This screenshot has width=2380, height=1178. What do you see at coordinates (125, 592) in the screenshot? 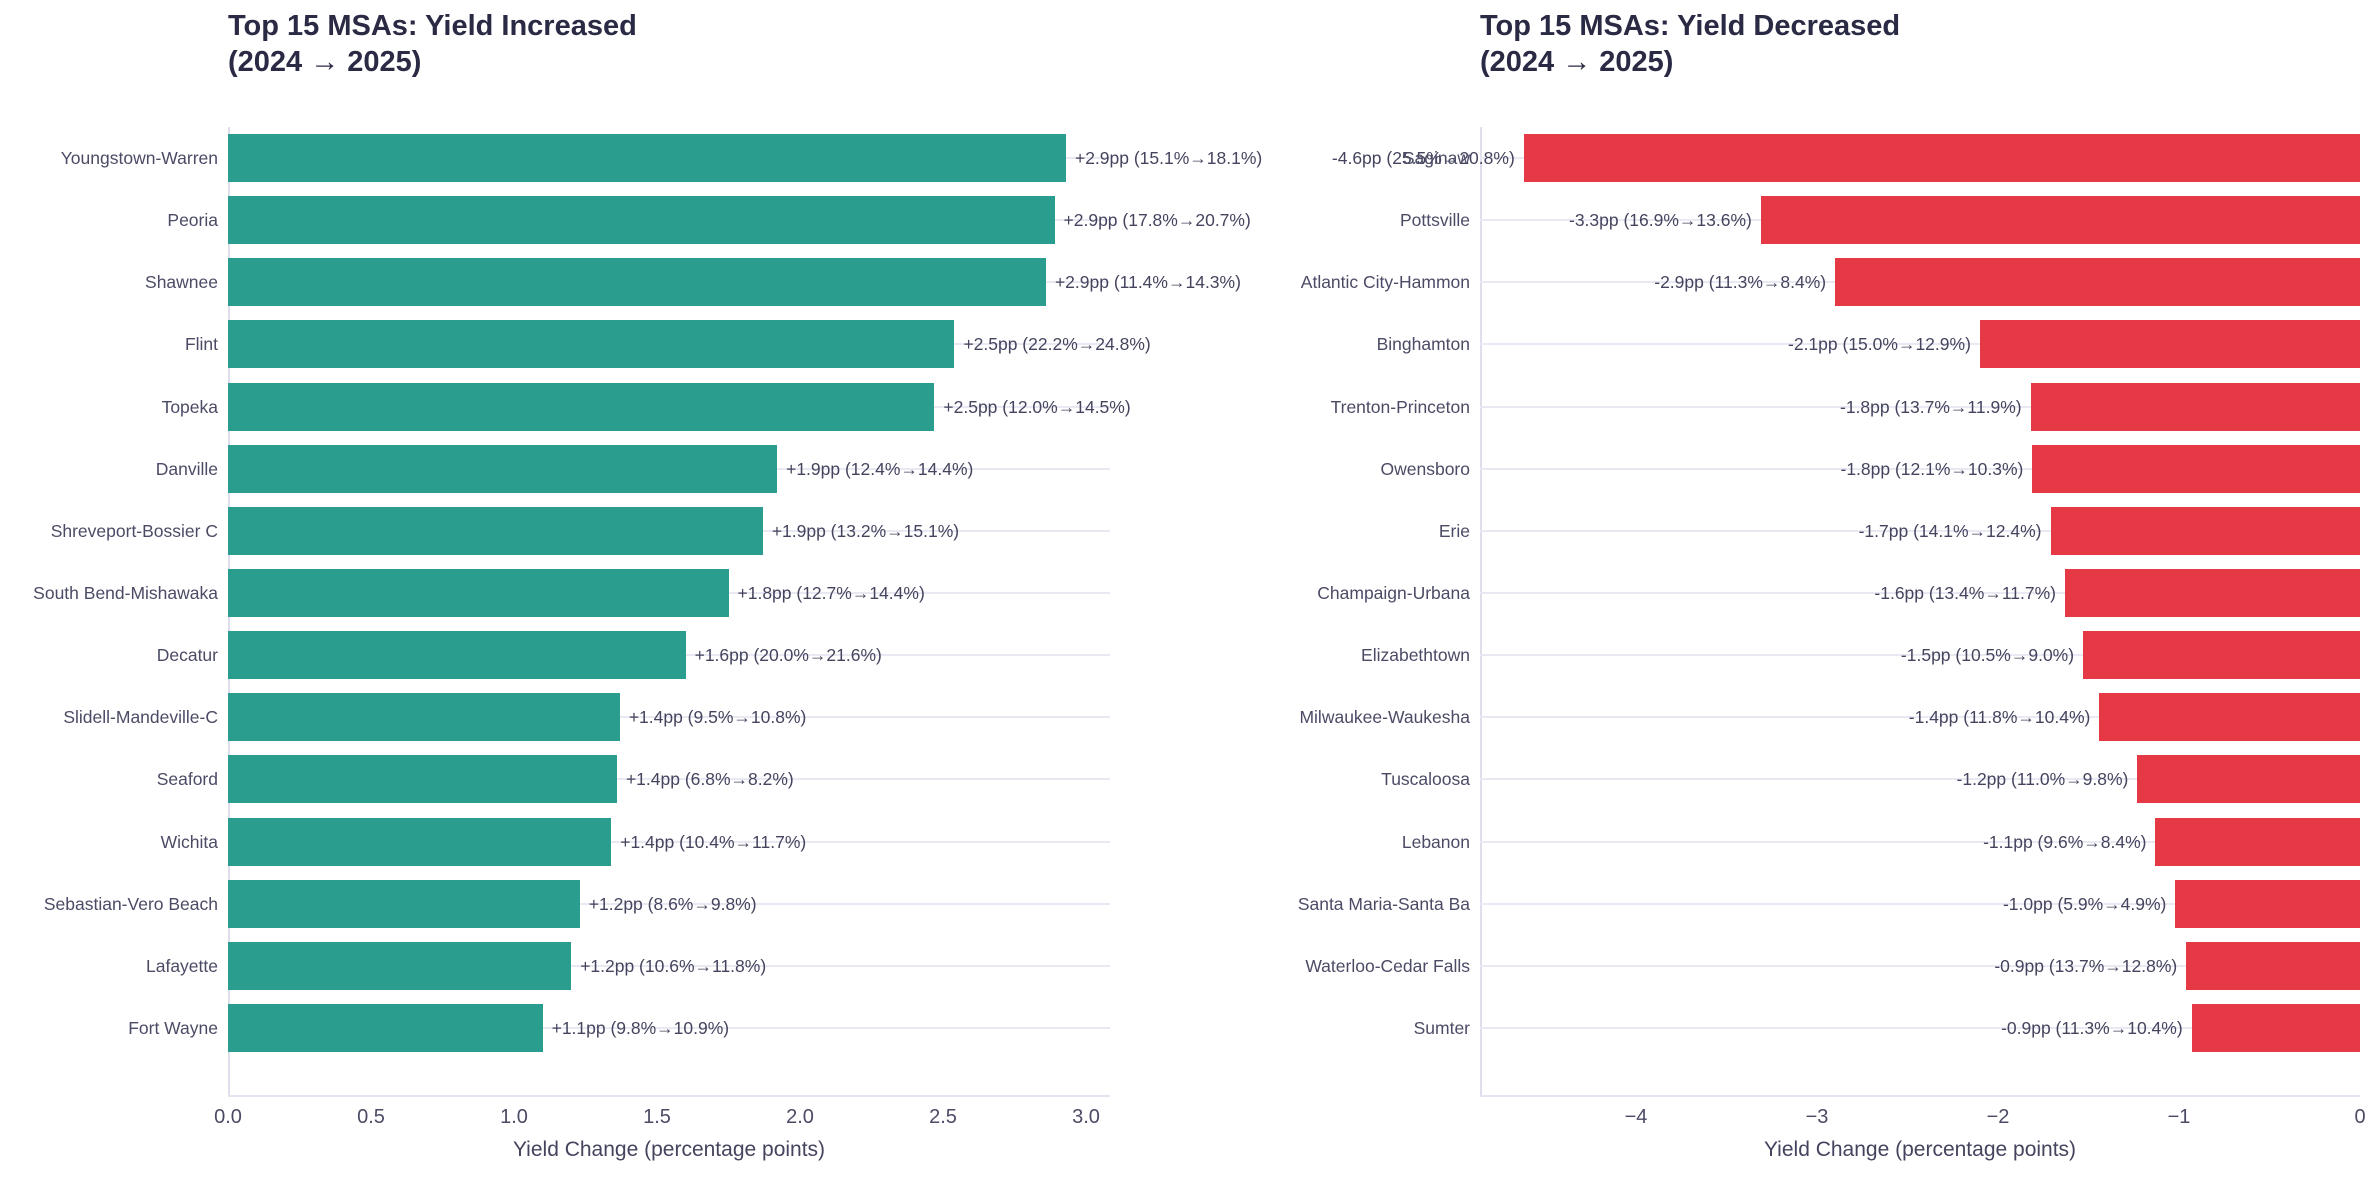
I see `category-label: South Bend-Mishawaka` at bounding box center [125, 592].